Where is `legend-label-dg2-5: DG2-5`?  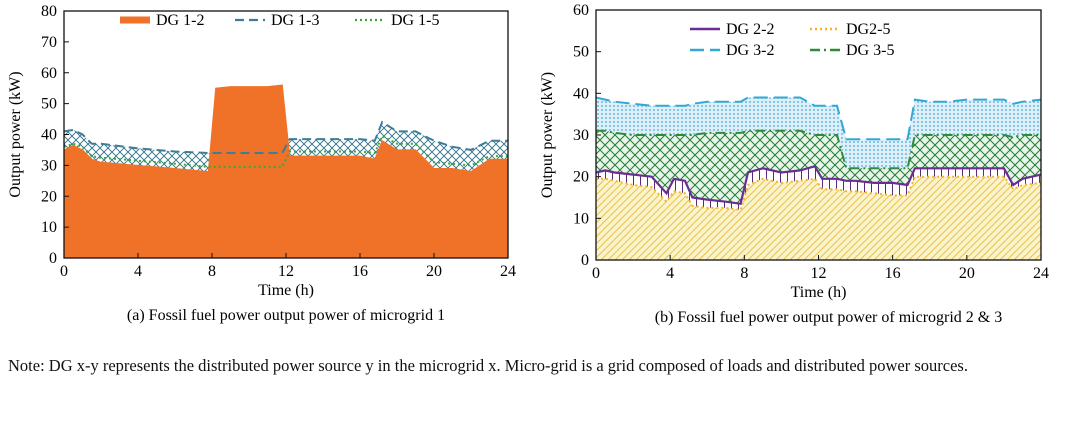
legend-label-dg2-5: DG2-5 is located at coordinates (868, 29).